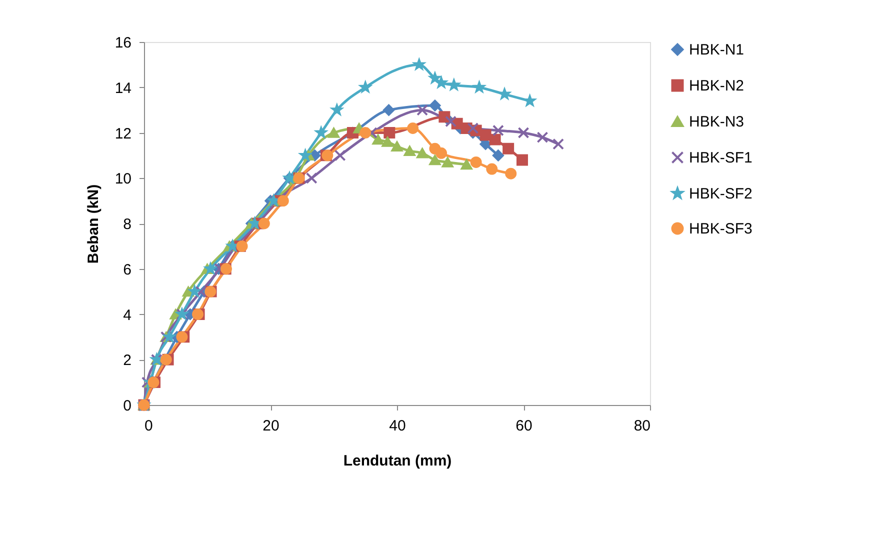  Describe the element at coordinates (127, 361) in the screenshot. I see `y-tick-label: 2` at that location.